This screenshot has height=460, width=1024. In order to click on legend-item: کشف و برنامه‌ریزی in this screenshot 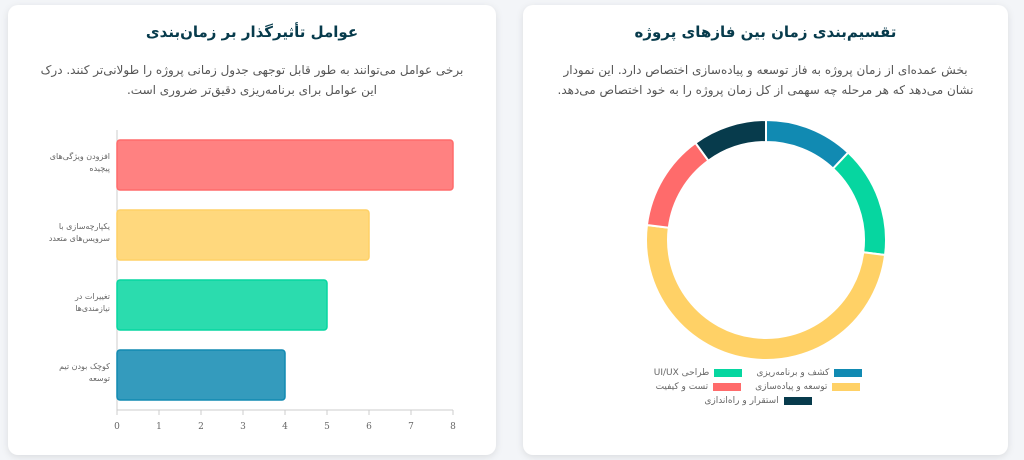, I will do `click(809, 373)`.